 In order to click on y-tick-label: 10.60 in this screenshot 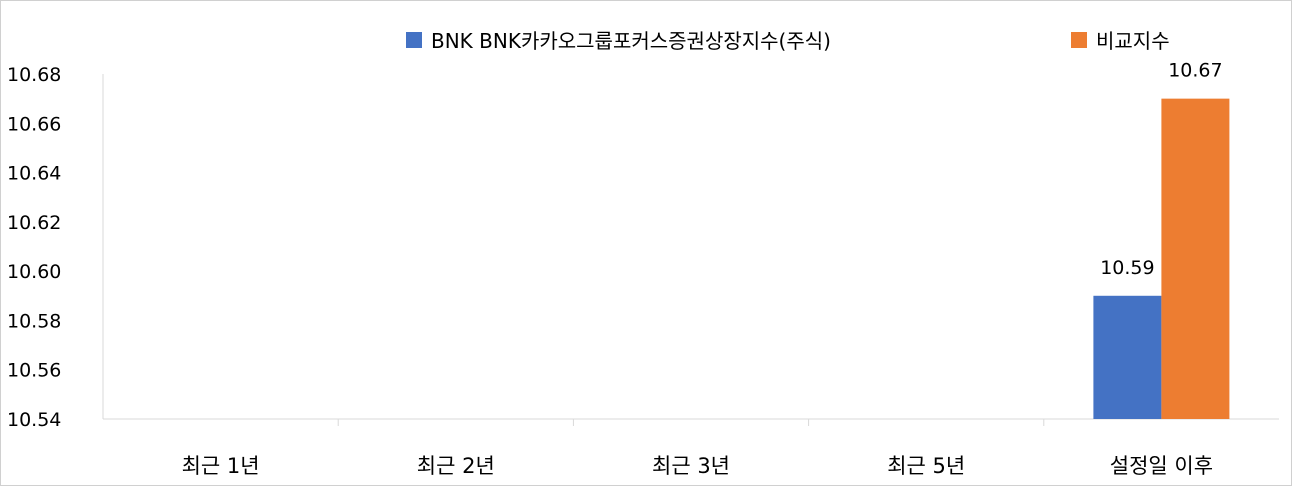, I will do `click(34, 272)`.